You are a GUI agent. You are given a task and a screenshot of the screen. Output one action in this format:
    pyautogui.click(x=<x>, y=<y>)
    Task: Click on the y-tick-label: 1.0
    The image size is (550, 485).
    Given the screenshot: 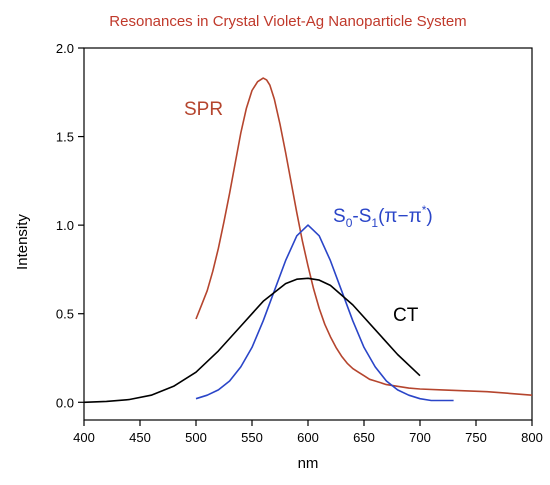 What is the action you would take?
    pyautogui.click(x=65, y=225)
    